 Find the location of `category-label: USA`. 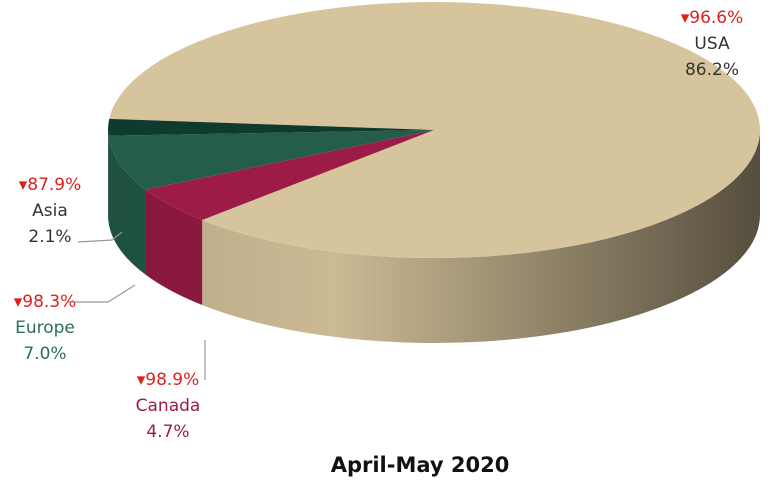

category-label: USA is located at coordinates (712, 44).